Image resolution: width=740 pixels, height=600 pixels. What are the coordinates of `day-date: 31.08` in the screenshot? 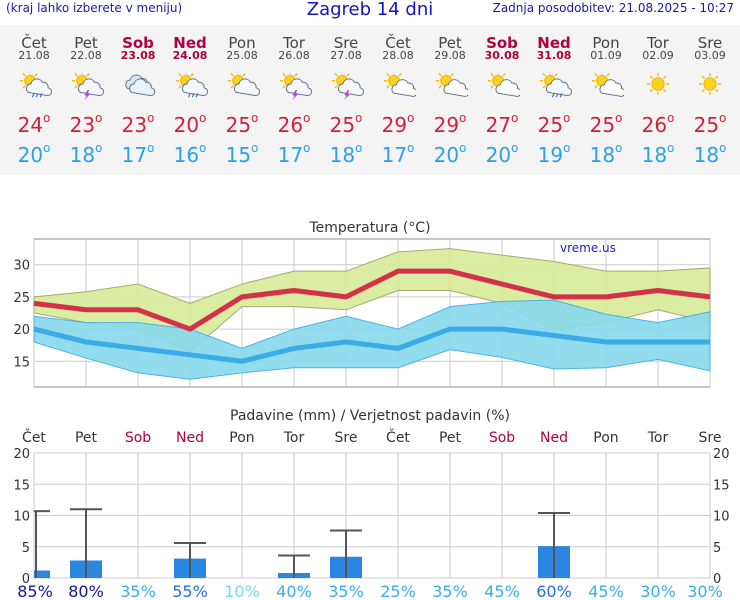 It's located at (554, 55).